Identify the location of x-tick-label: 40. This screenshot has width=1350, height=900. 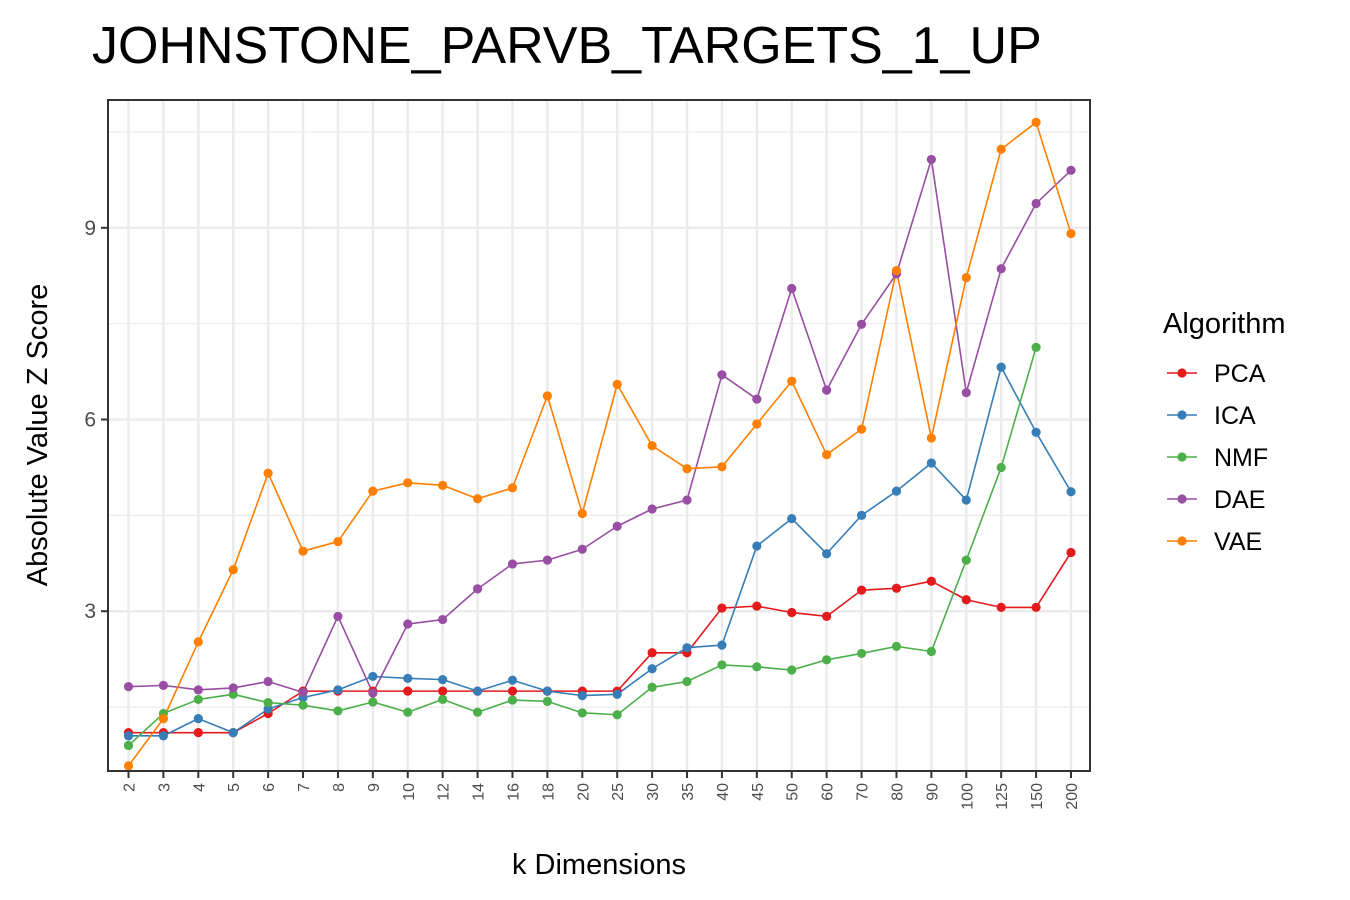
(723, 792).